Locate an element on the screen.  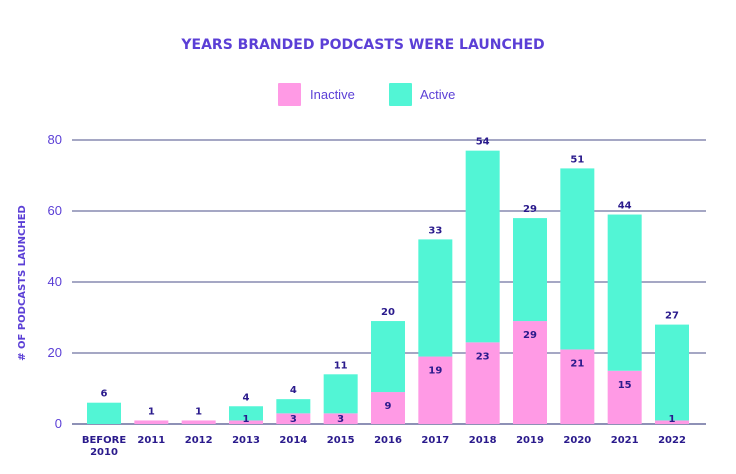
data-label-active: 33 is located at coordinates (435, 230).